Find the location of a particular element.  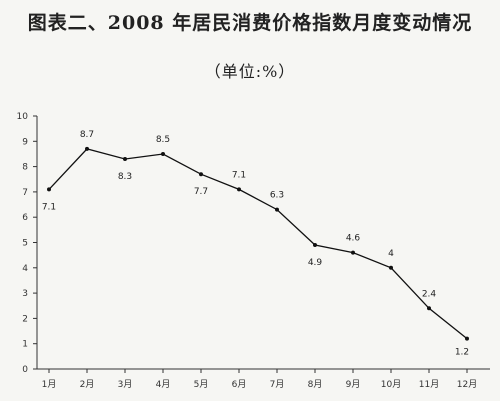

y-tick-label: 8 is located at coordinates (25, 168).